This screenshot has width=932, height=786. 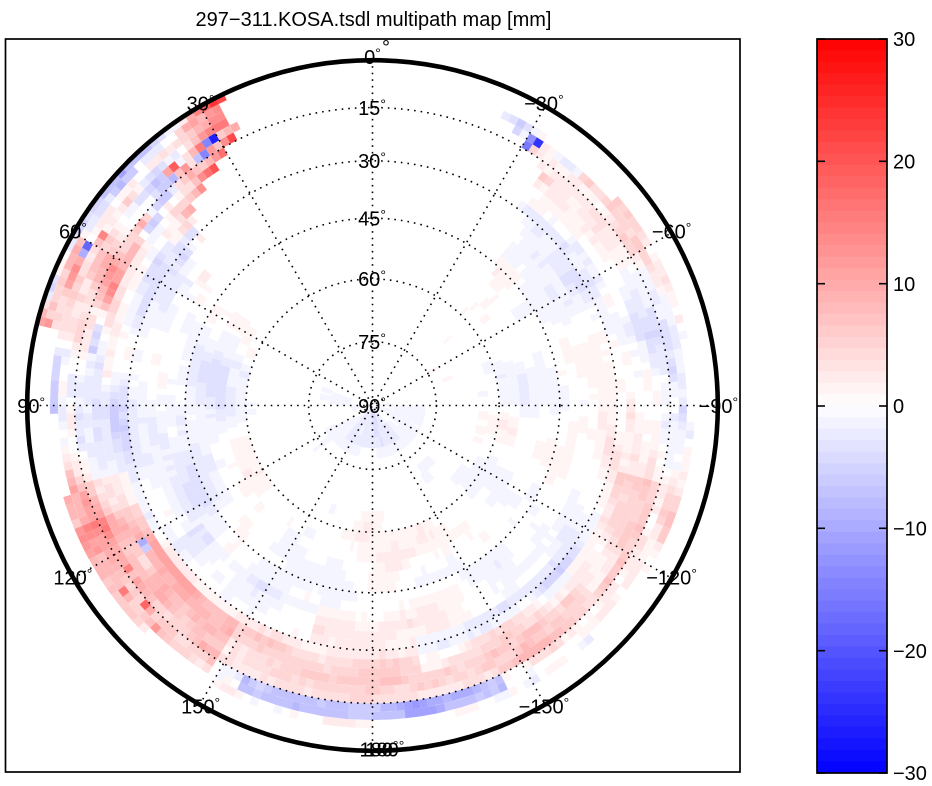 What do you see at coordinates (544, 706) in the screenshot?
I see `svg-text: −150°` at bounding box center [544, 706].